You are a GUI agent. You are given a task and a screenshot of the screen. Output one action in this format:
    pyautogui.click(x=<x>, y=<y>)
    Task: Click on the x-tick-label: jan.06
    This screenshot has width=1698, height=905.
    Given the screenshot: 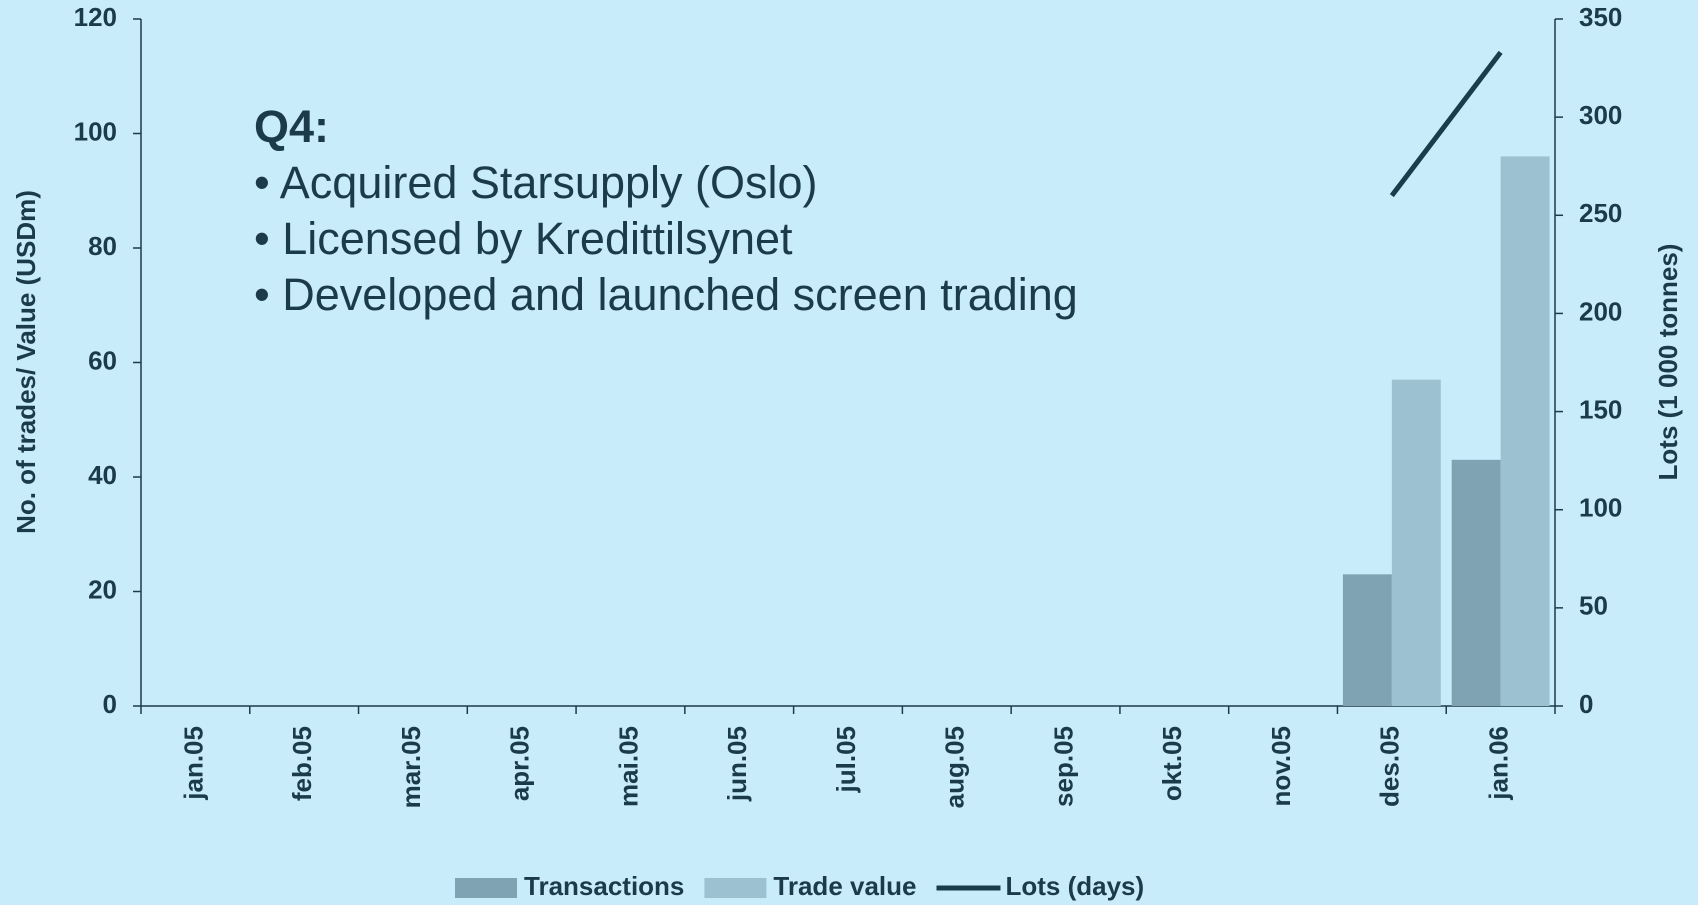 What is the action you would take?
    pyautogui.click(x=1498, y=763)
    